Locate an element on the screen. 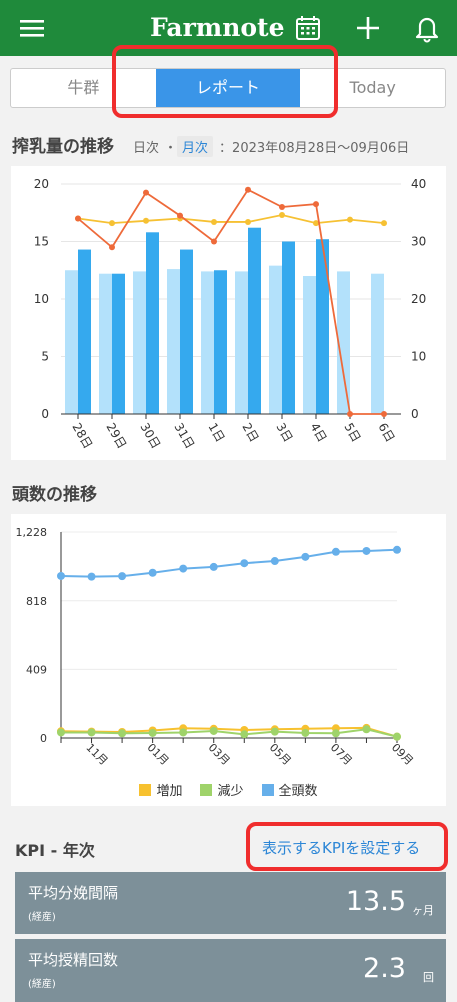  kpi-unit: ヶ月 is located at coordinates (423, 910).